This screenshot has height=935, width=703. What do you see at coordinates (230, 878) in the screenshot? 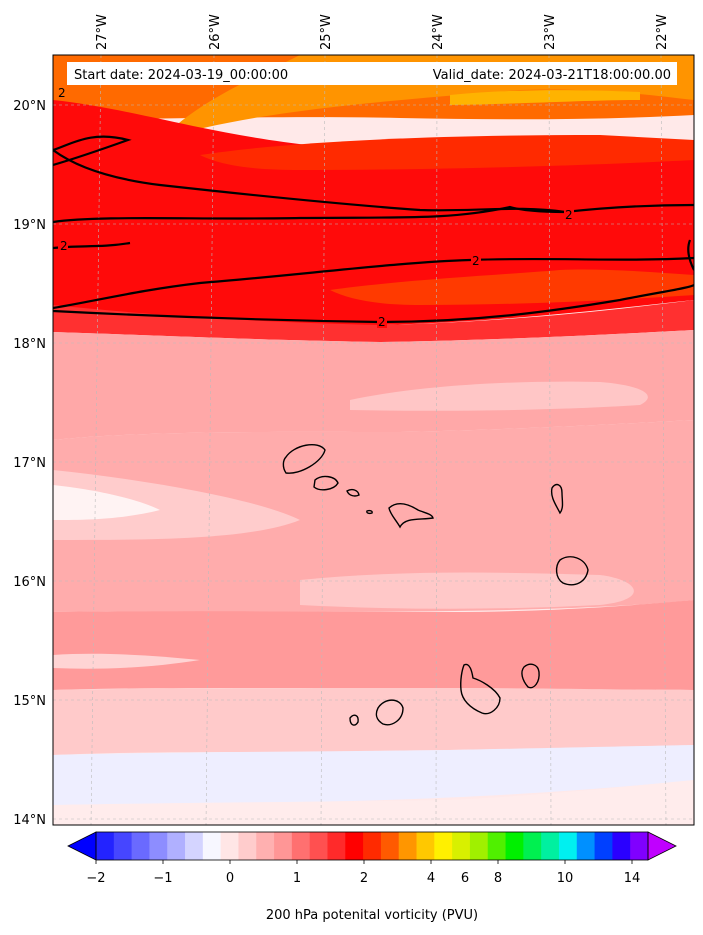
I see `colorbar-tick-label: 0` at bounding box center [230, 878].